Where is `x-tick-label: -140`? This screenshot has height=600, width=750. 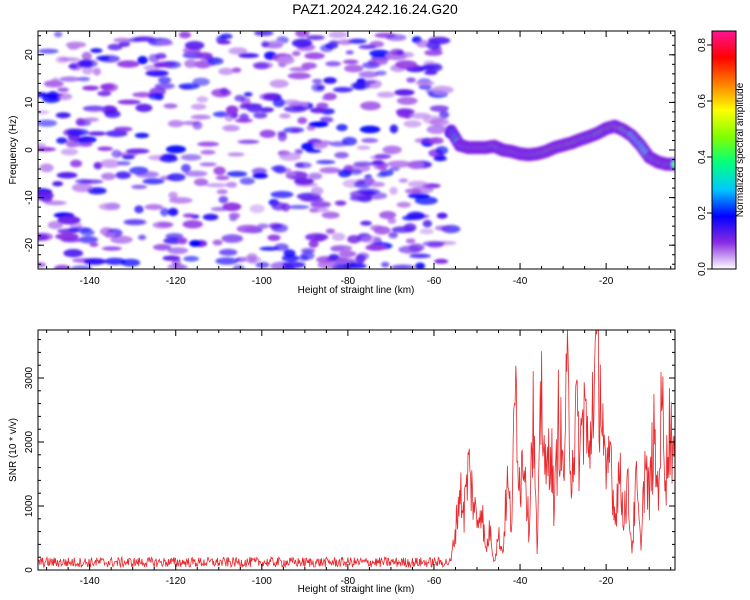
x-tick-label: -140 is located at coordinates (90, 581).